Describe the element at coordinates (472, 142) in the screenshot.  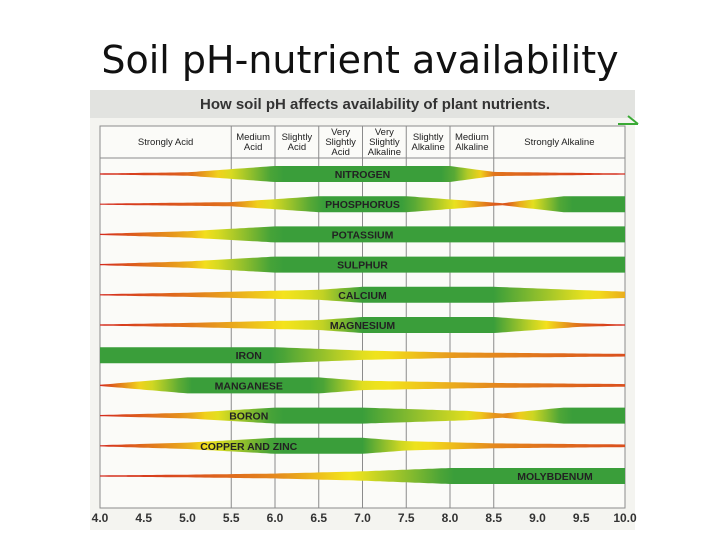
I see `category-label: Medium Alkaline` at that location.